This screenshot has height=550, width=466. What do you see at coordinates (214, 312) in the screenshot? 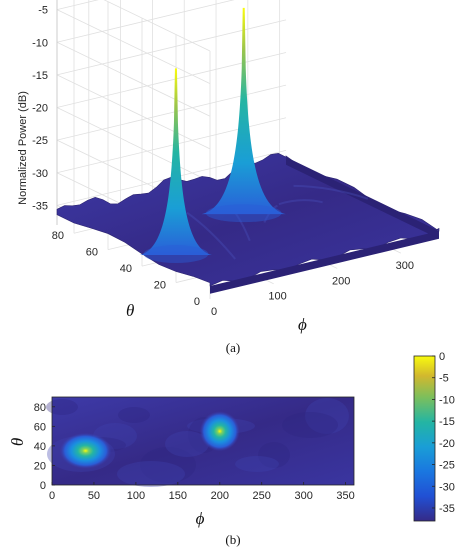
I see `phi-tick-label: 0` at bounding box center [214, 312].